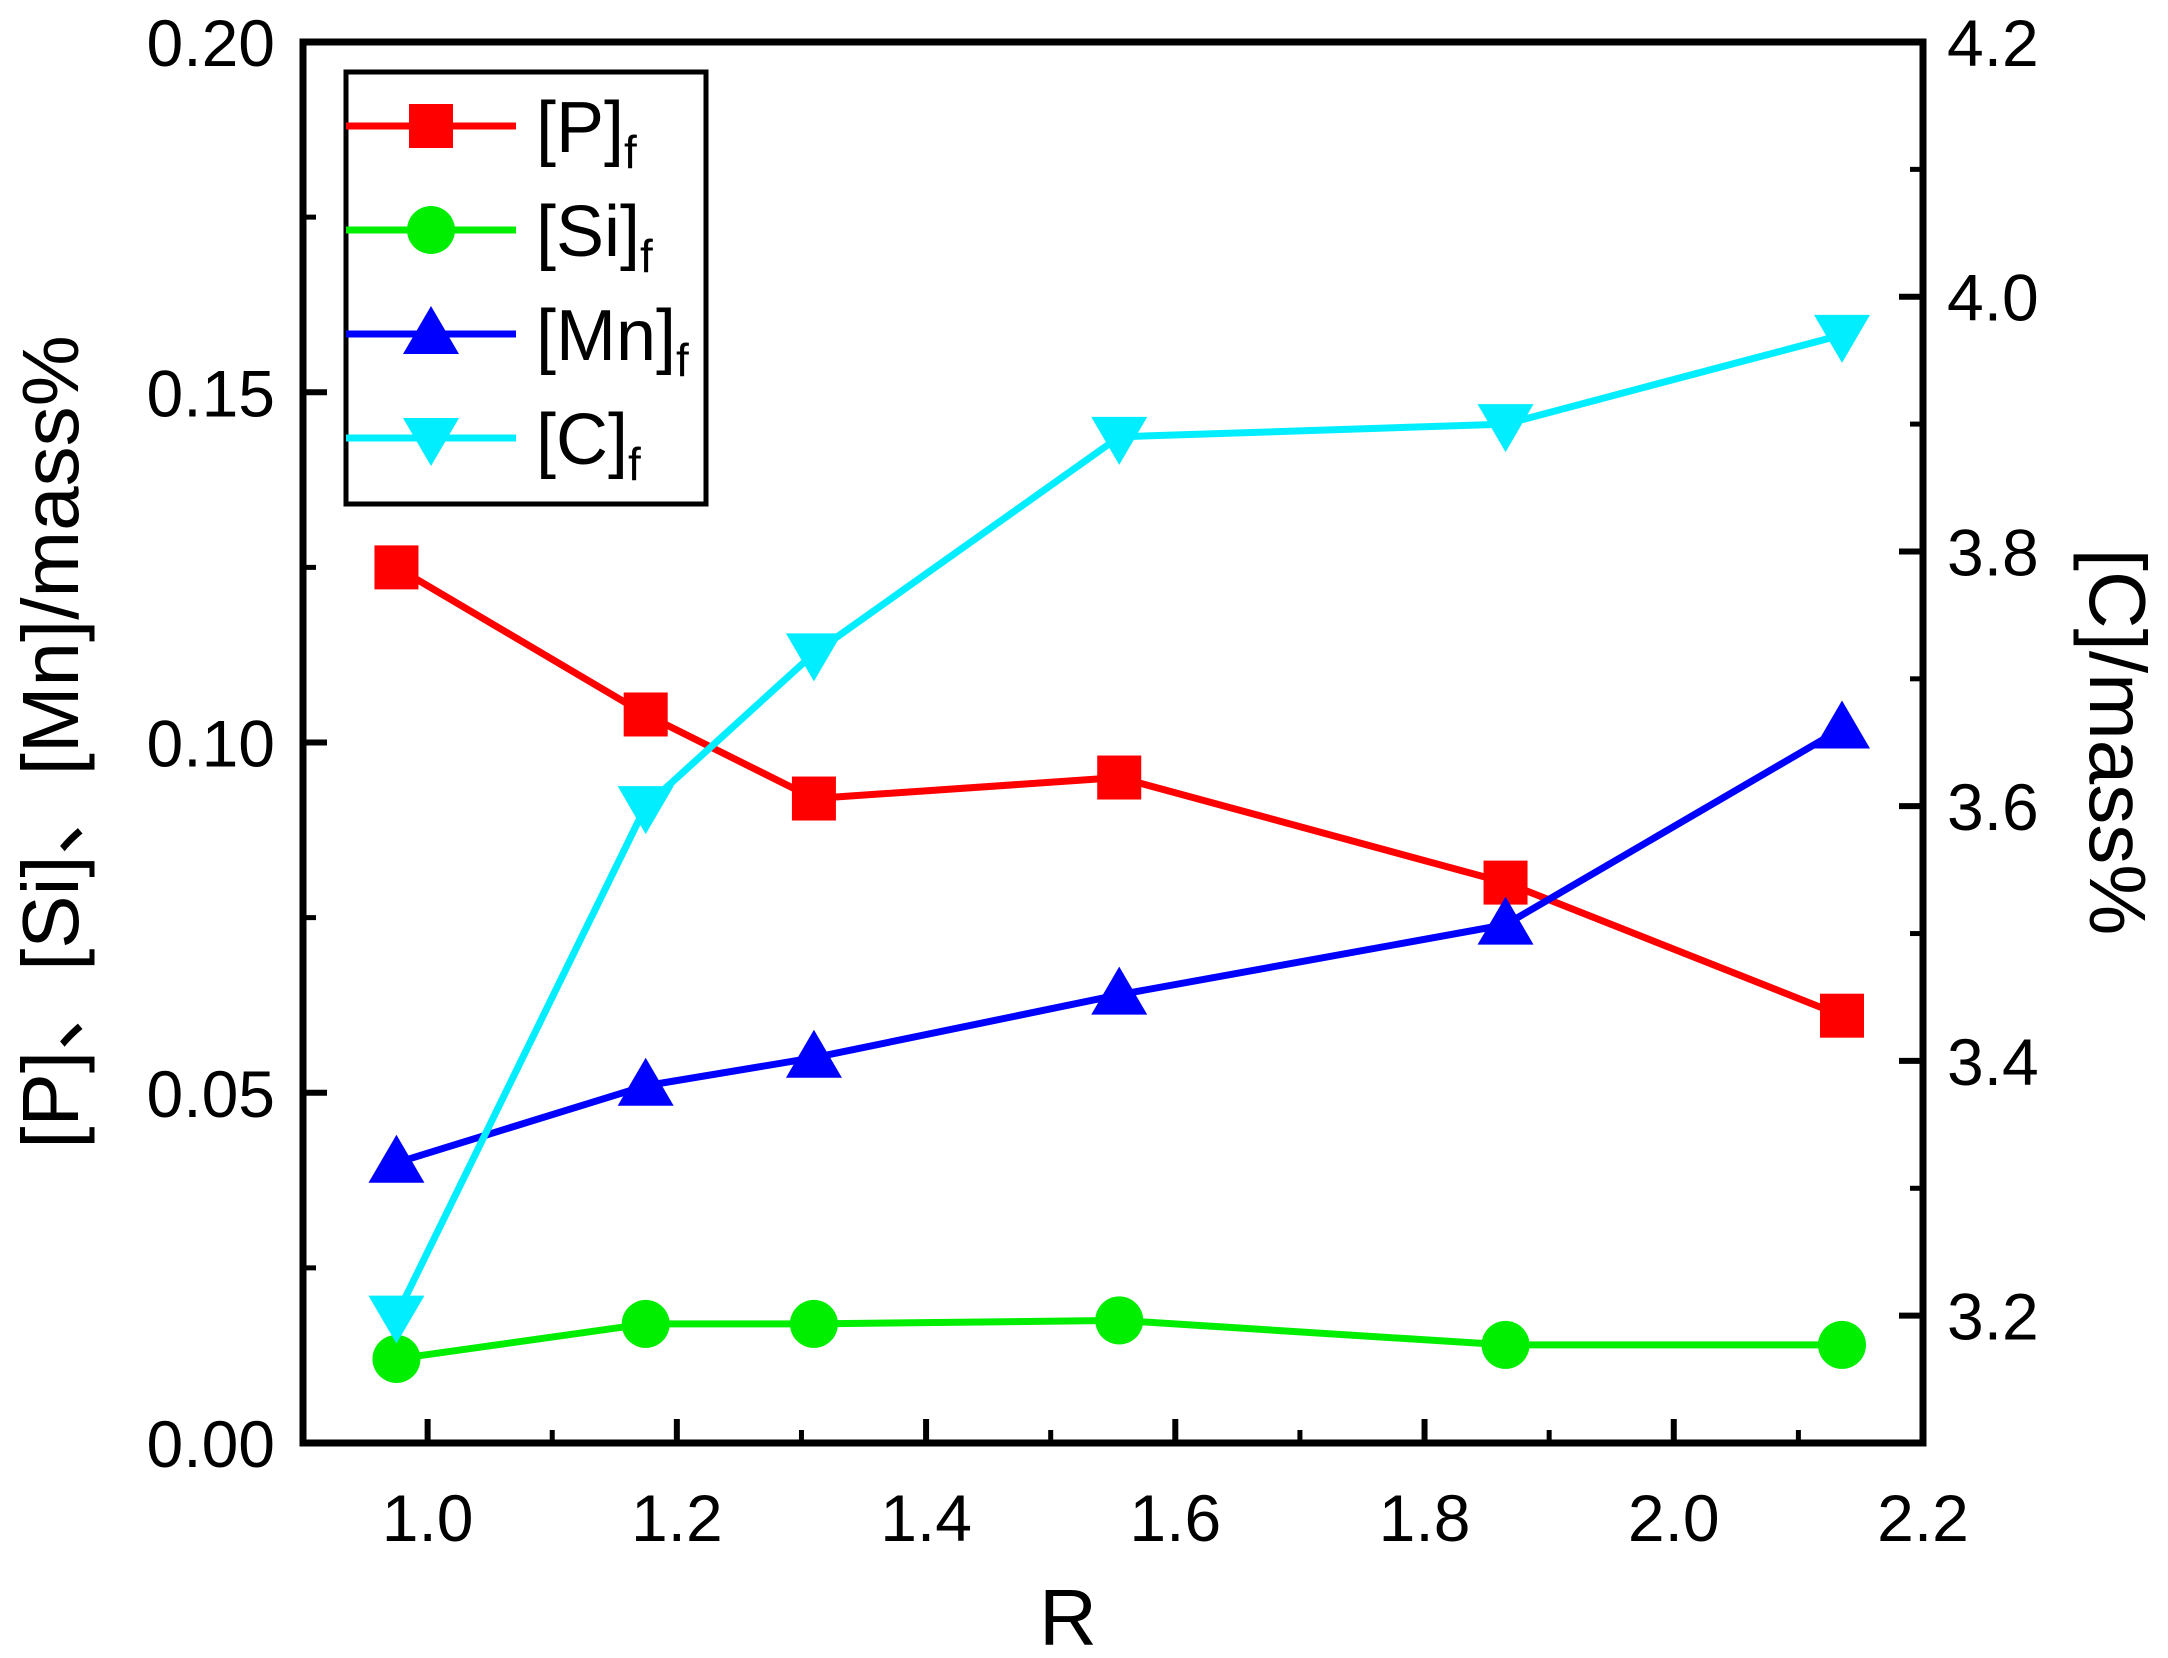 The width and height of the screenshot is (2168, 1658). Describe the element at coordinates (2117, 742) in the screenshot. I see `y-right-axis-title: [C]/mass%` at that location.